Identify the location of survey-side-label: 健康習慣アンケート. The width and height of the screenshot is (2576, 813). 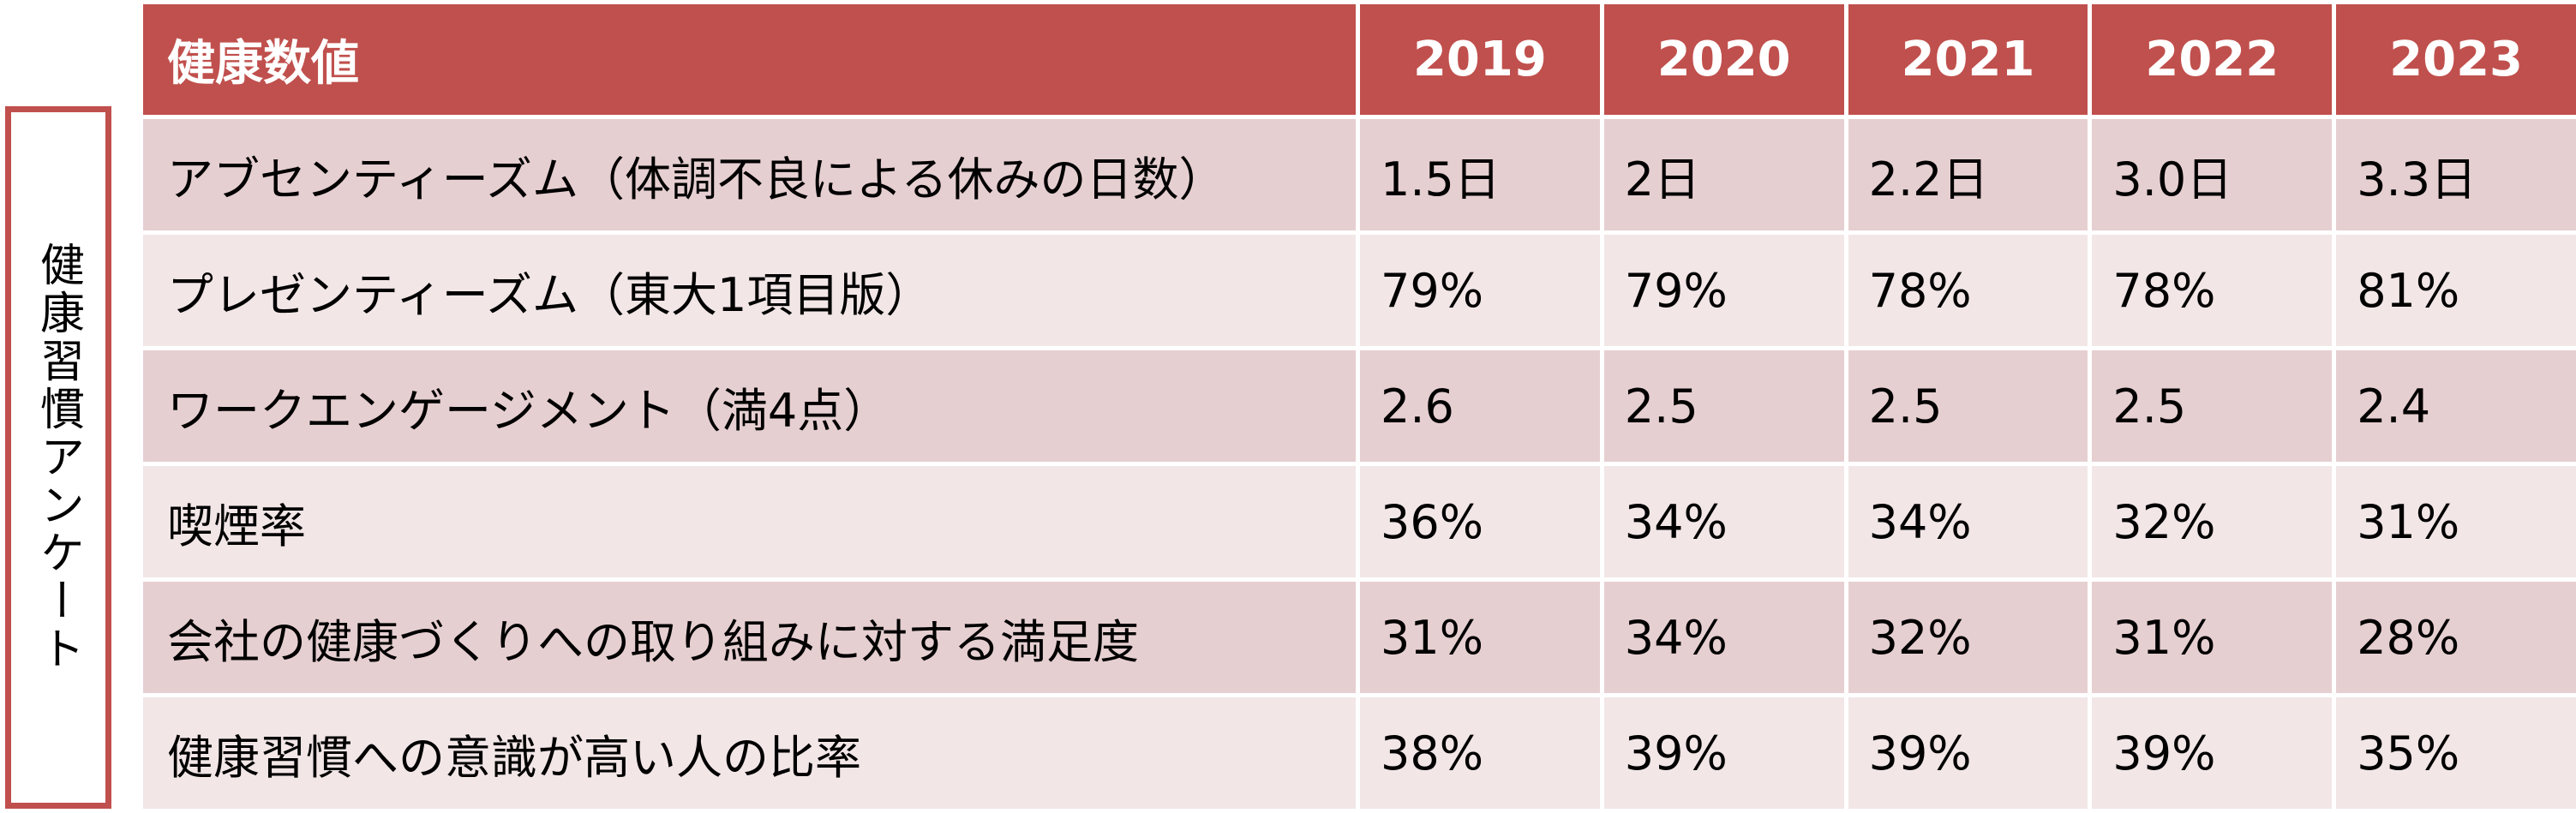
(58, 457).